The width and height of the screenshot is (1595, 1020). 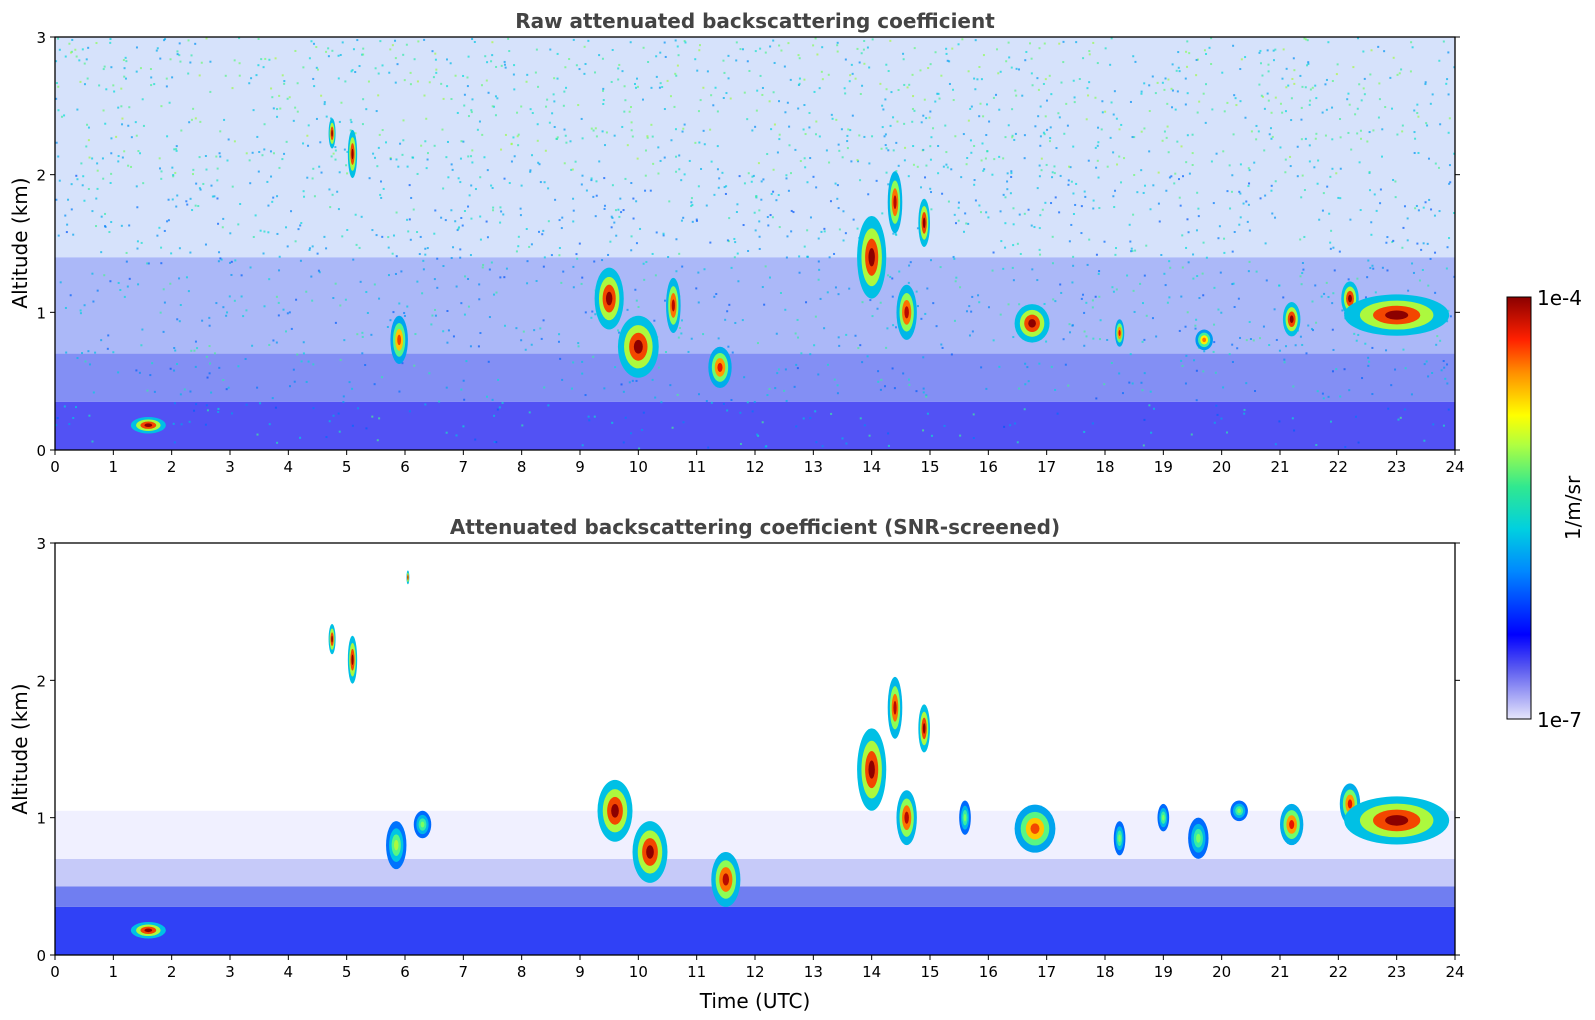 What do you see at coordinates (347, 972) in the screenshot?
I see `x-tick-label: 5` at bounding box center [347, 972].